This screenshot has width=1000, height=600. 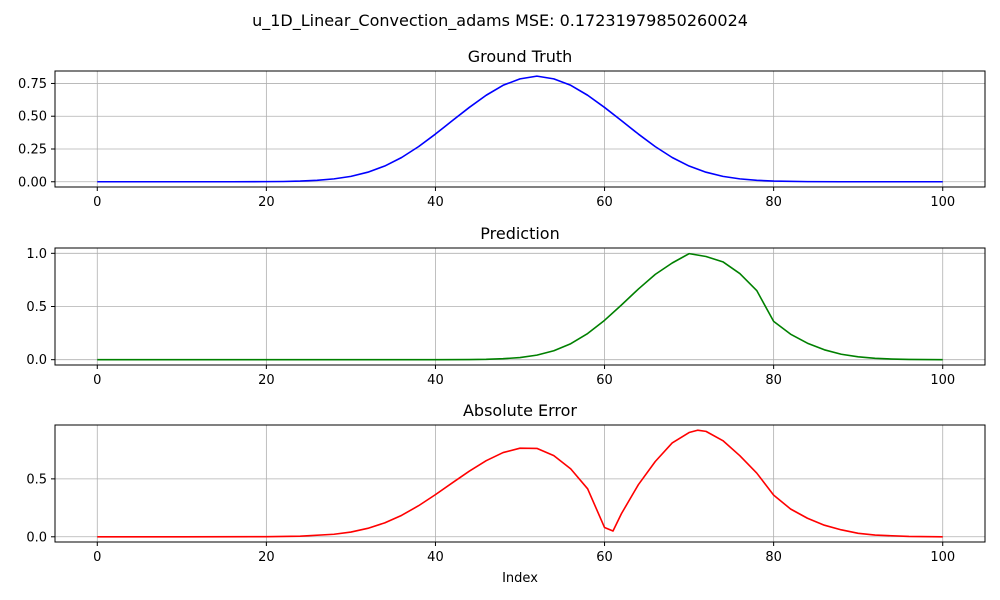 I want to click on subplot-title: Prediction, so click(x=519, y=233).